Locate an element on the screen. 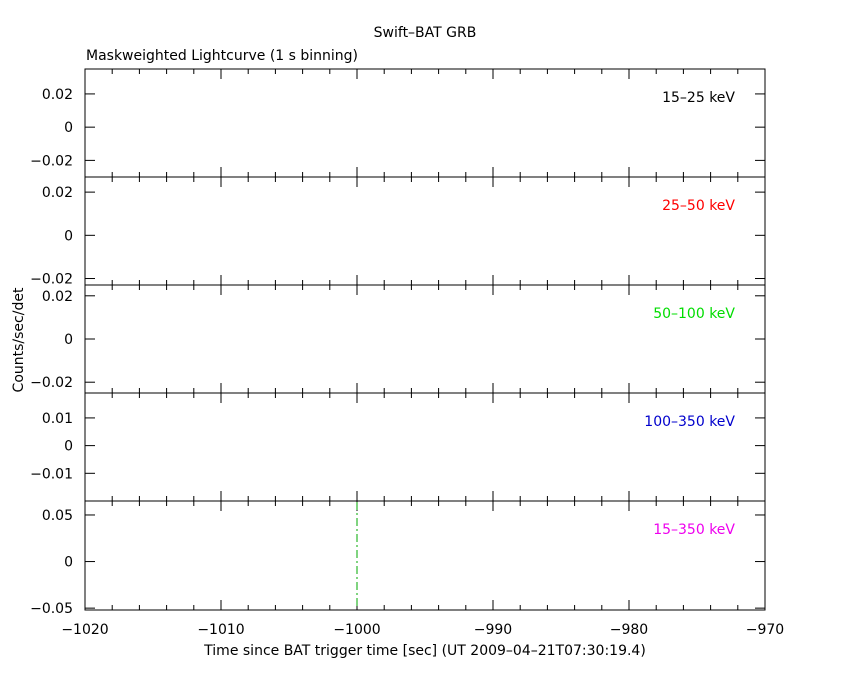 The image size is (850, 680). x-tick-label: −1020 is located at coordinates (84, 630).